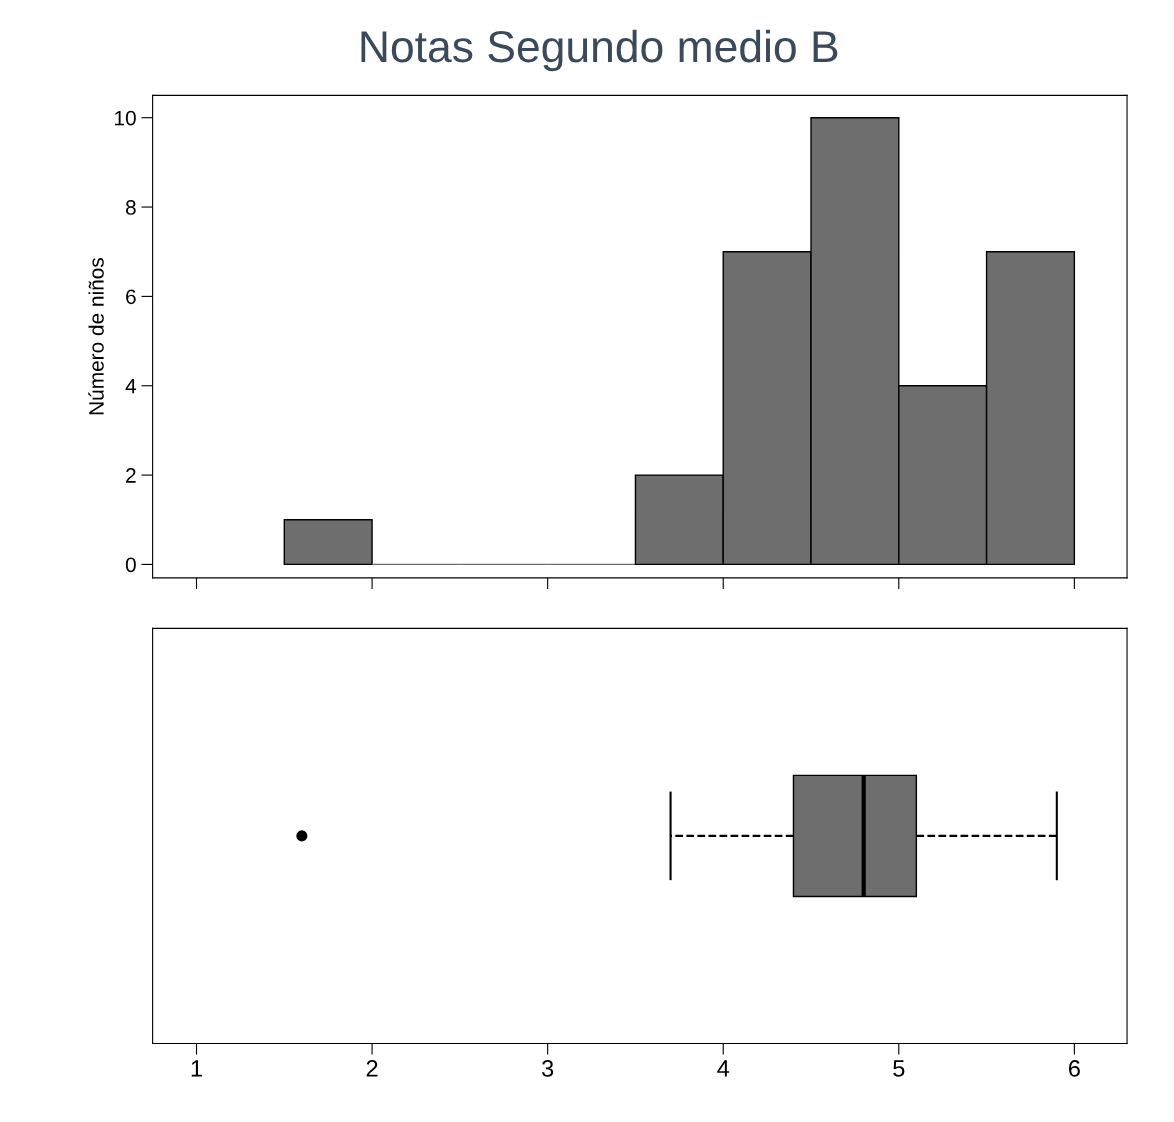 The height and width of the screenshot is (1122, 1174). I want to click on y-tick-label: 6, so click(131, 297).